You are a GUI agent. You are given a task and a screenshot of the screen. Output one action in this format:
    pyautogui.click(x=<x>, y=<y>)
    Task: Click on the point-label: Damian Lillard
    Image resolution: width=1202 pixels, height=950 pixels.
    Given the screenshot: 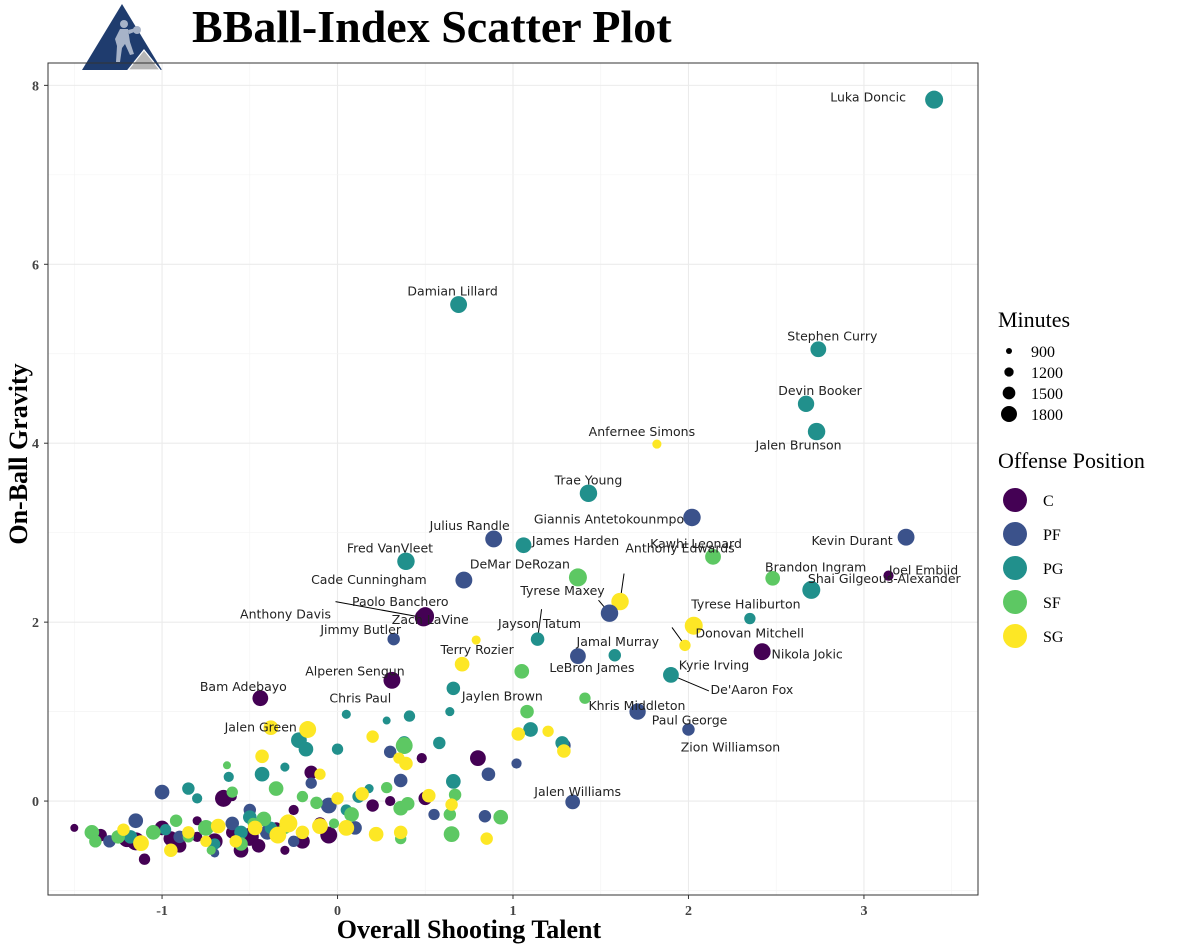 What is the action you would take?
    pyautogui.click(x=452, y=291)
    